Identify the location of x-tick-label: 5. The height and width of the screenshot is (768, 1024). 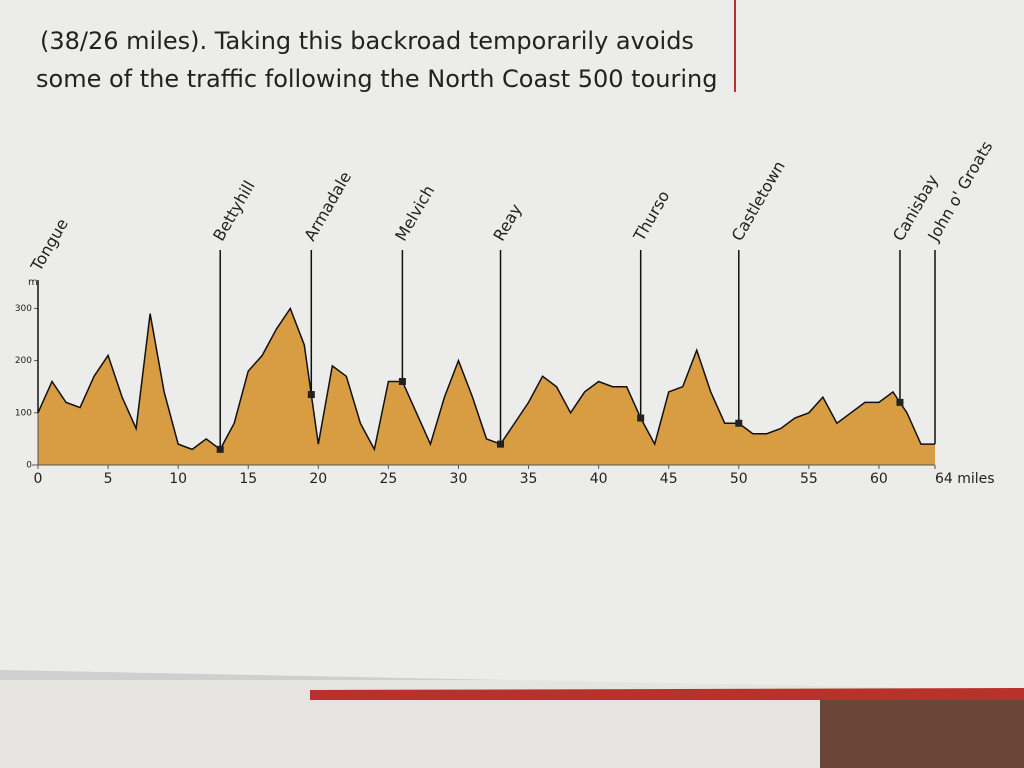
(108, 479).